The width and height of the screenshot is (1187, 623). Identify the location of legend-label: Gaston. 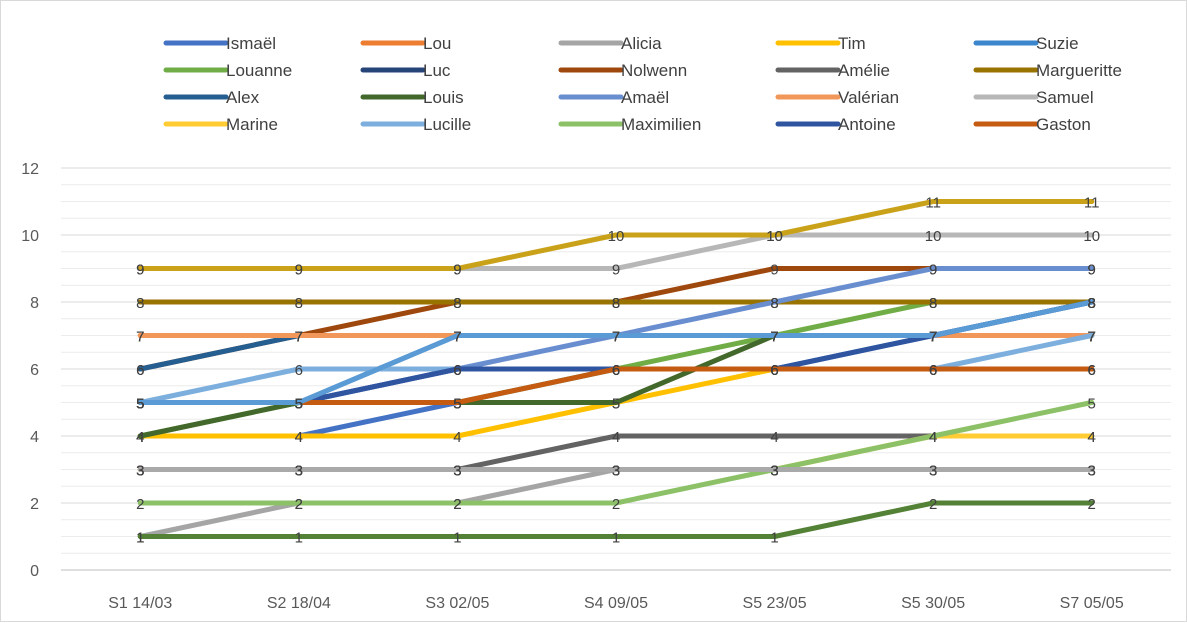
(1063, 124).